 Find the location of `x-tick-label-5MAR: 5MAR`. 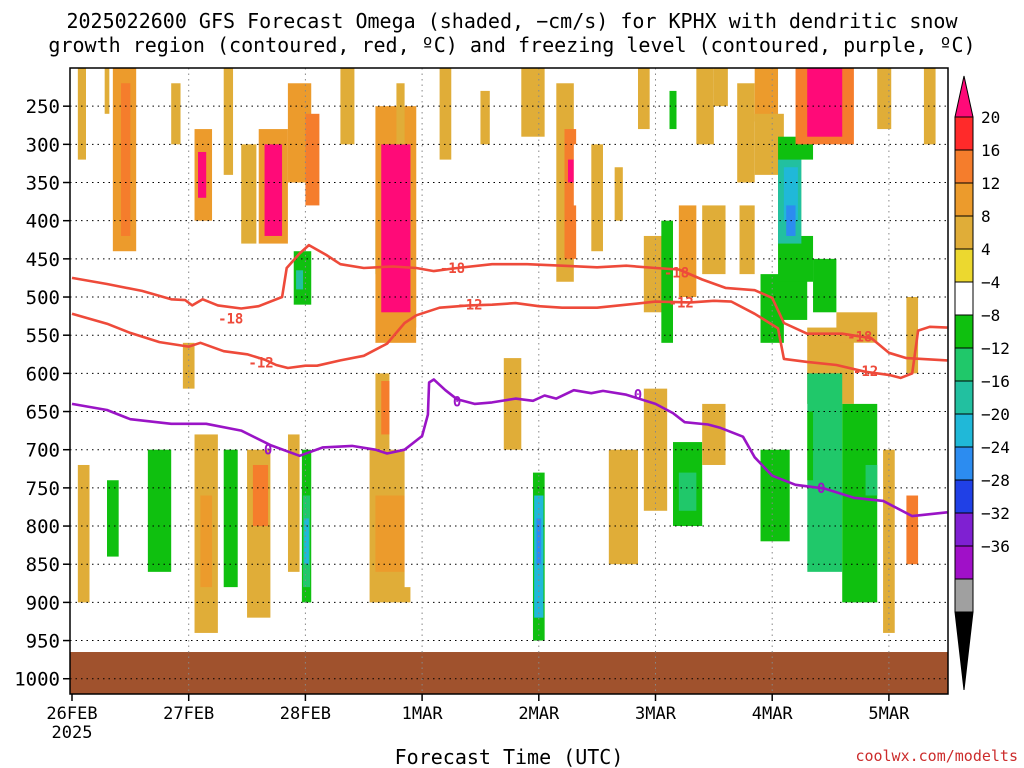

x-tick-label-5MAR: 5MAR is located at coordinates (889, 714).